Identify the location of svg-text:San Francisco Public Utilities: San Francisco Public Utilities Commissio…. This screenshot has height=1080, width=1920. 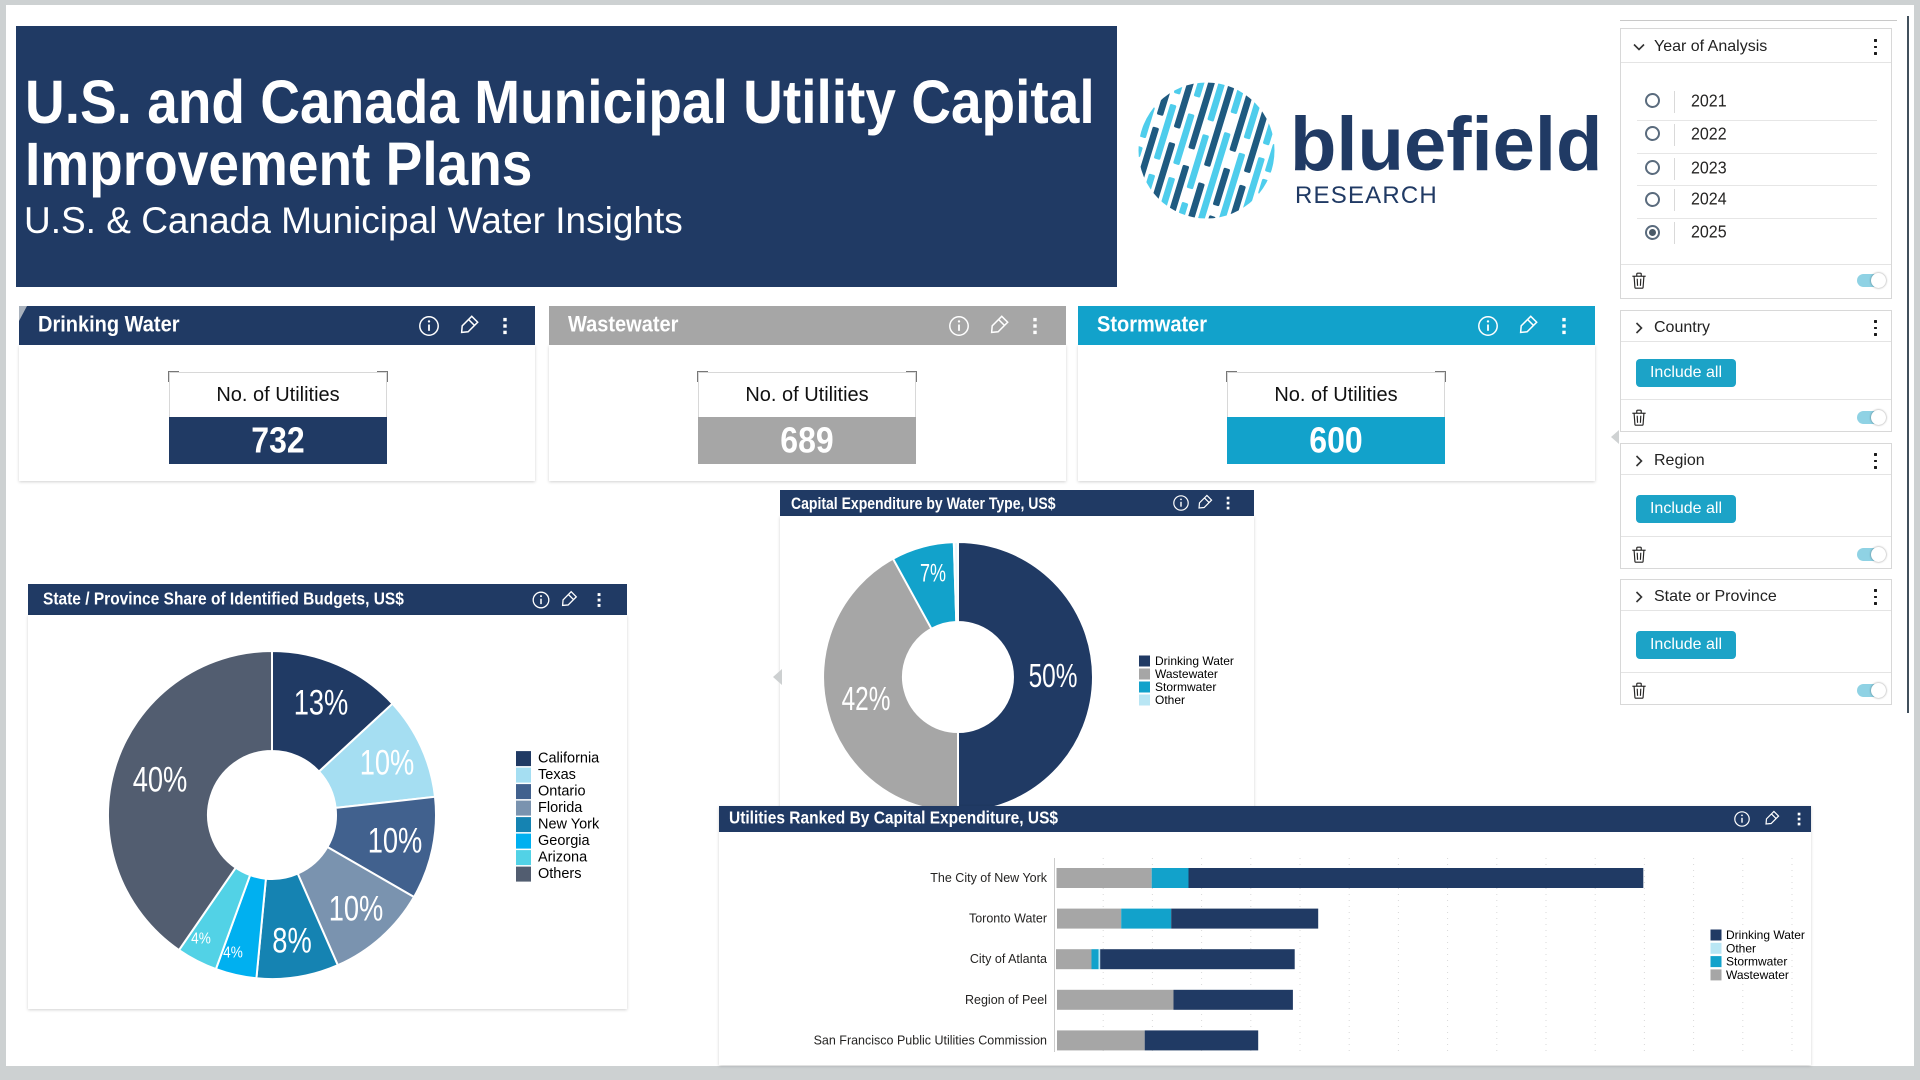
(930, 1040).